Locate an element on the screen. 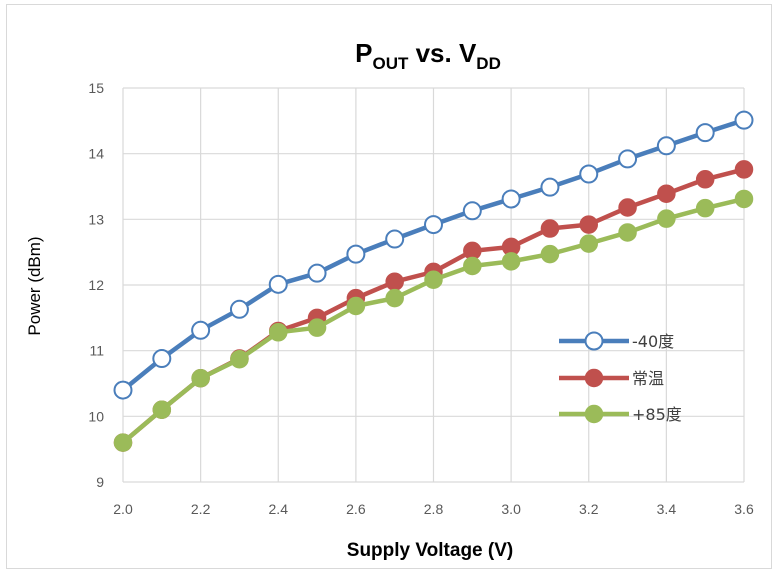  title-sub-dd: DD is located at coordinates (488, 63).